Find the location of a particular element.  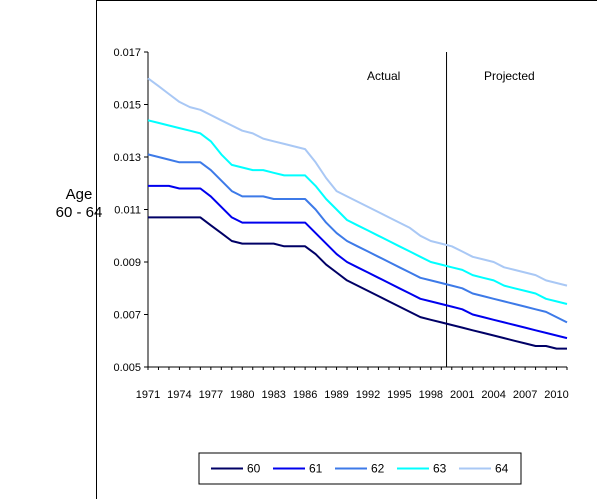

y-tick-label: 0.011 is located at coordinates (127, 211).